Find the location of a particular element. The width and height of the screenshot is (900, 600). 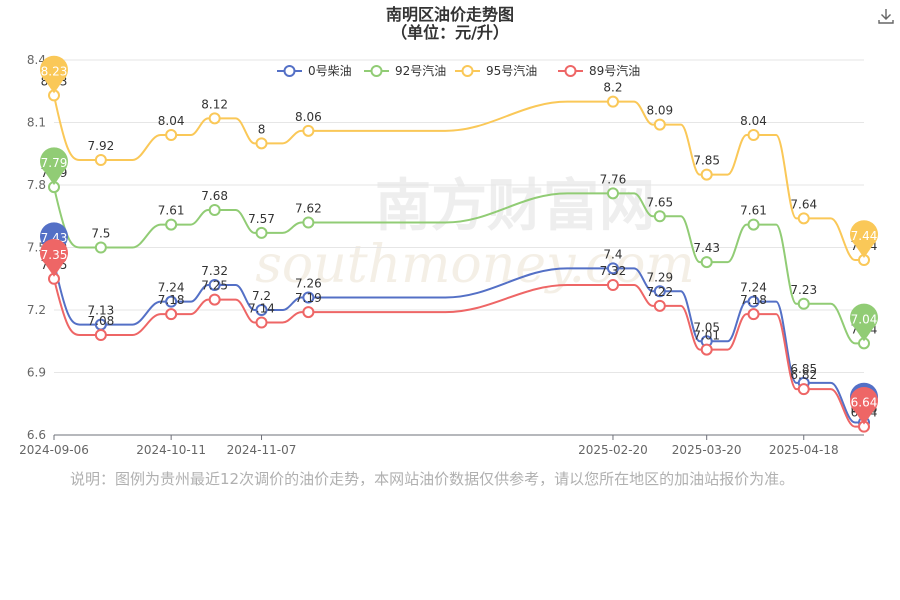

data-label: 7.92 is located at coordinates (101, 146).